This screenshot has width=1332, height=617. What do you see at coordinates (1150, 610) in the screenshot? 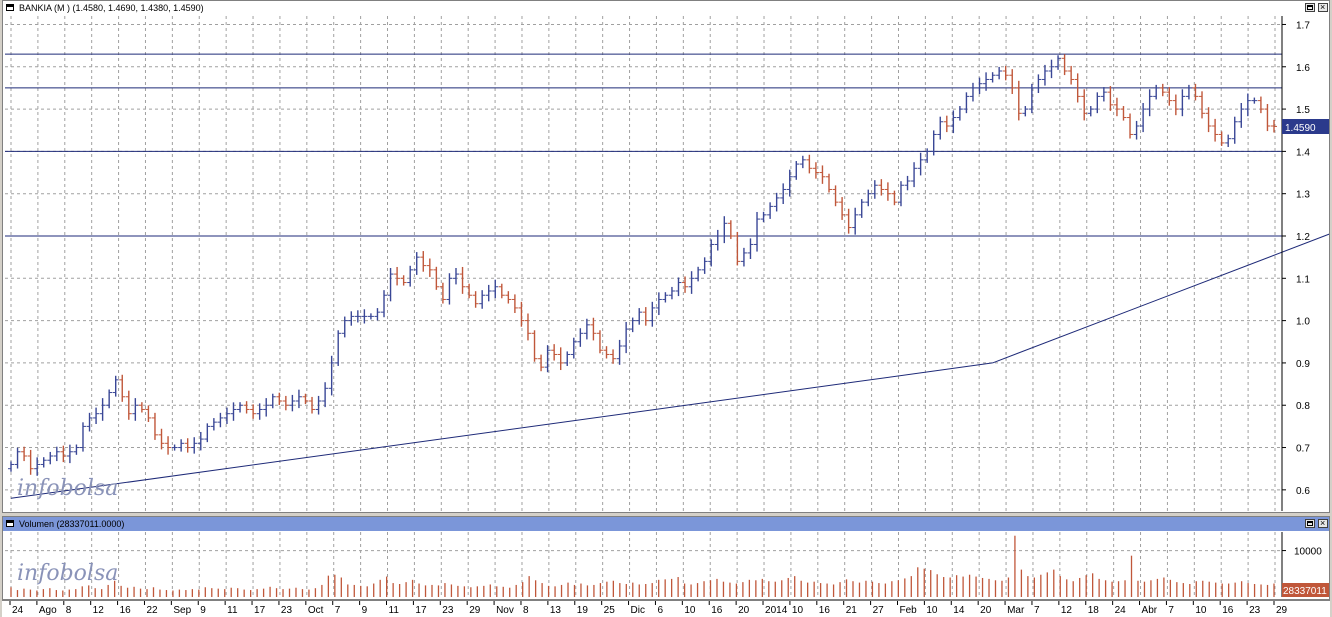
I see `x-tick-label: Abr` at bounding box center [1150, 610].